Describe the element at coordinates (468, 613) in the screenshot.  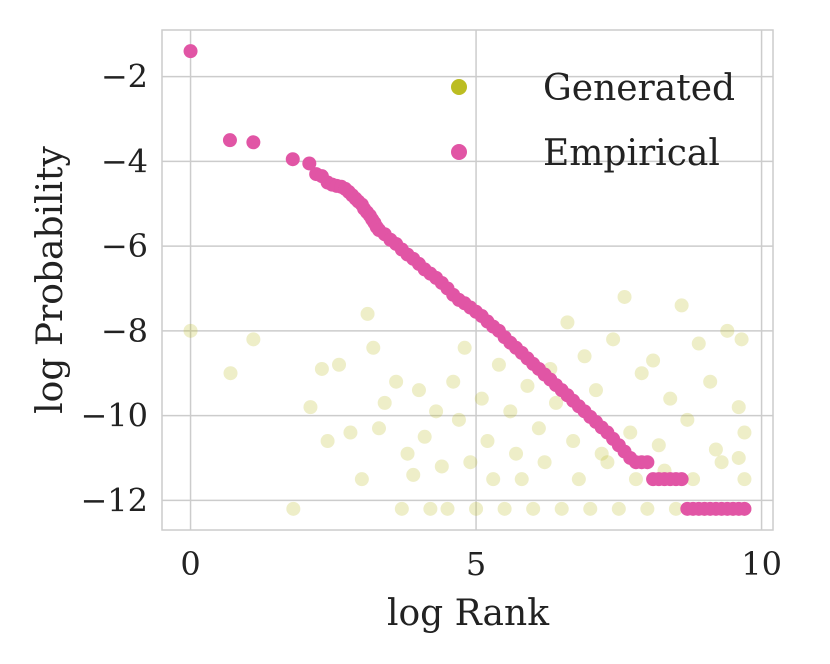
I see `x-axis-label: log Rank` at that location.